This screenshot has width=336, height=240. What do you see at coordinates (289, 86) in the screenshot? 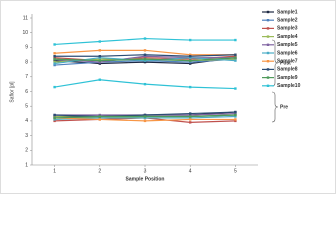
I see `legend-label: Sample10` at bounding box center [289, 86].